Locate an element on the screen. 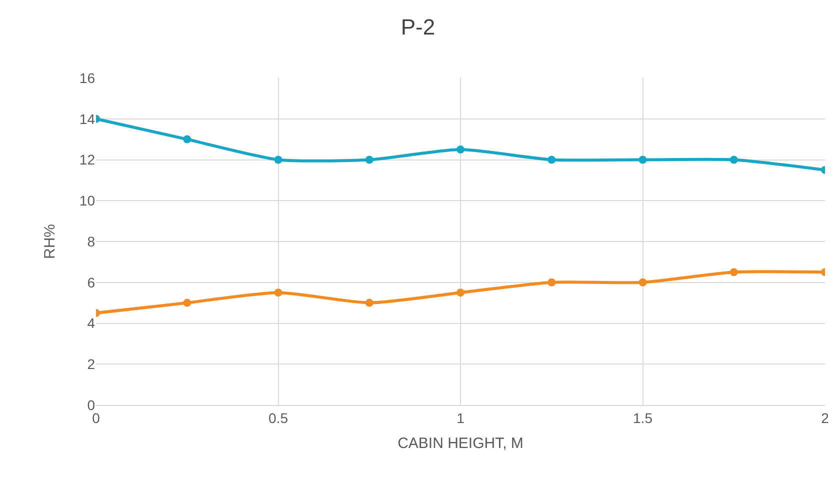 The width and height of the screenshot is (836, 481). y-tick-label: 16 is located at coordinates (87, 78).